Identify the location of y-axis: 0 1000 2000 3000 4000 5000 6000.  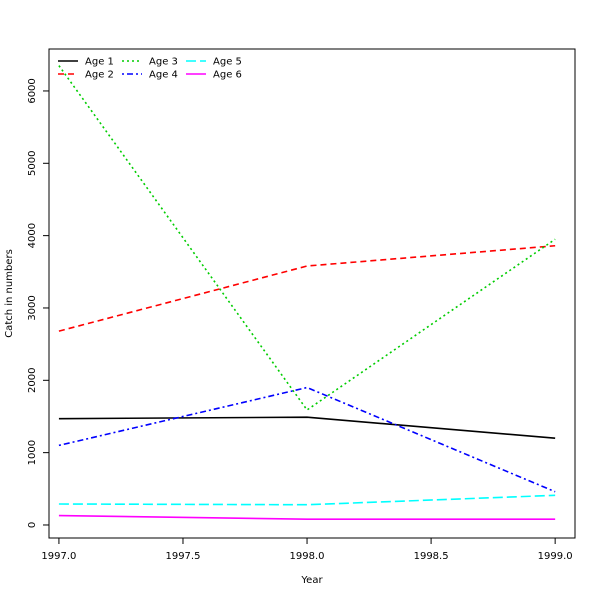
(38, 303).